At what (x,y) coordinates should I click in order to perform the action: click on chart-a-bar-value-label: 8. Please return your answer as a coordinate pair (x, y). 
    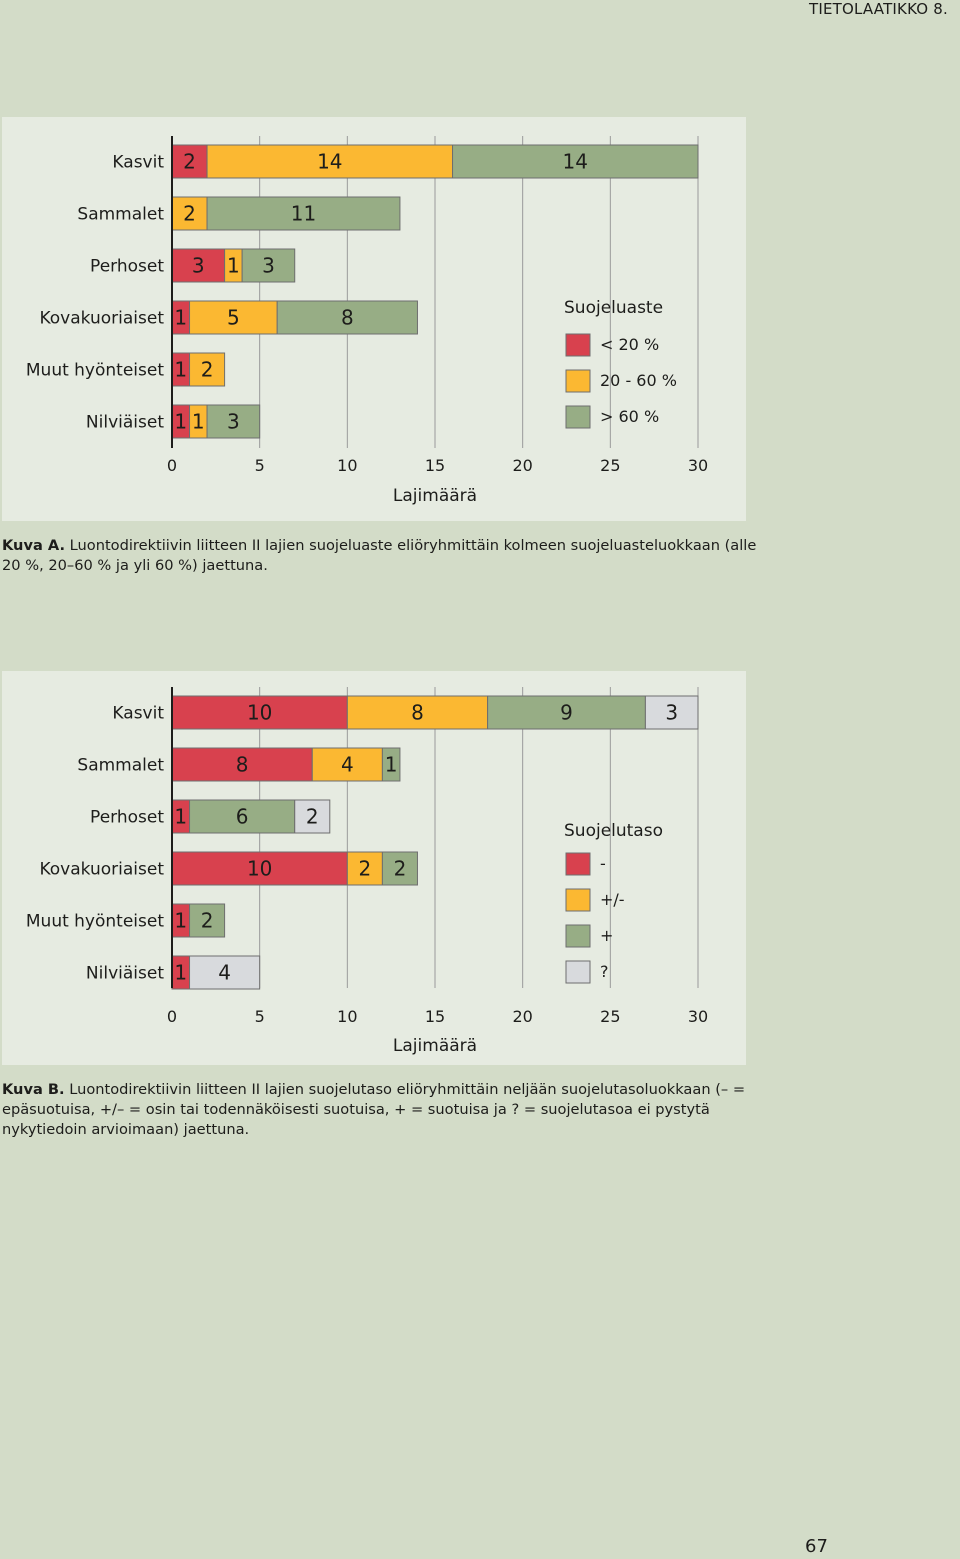
    Looking at the image, I should click on (347, 318).